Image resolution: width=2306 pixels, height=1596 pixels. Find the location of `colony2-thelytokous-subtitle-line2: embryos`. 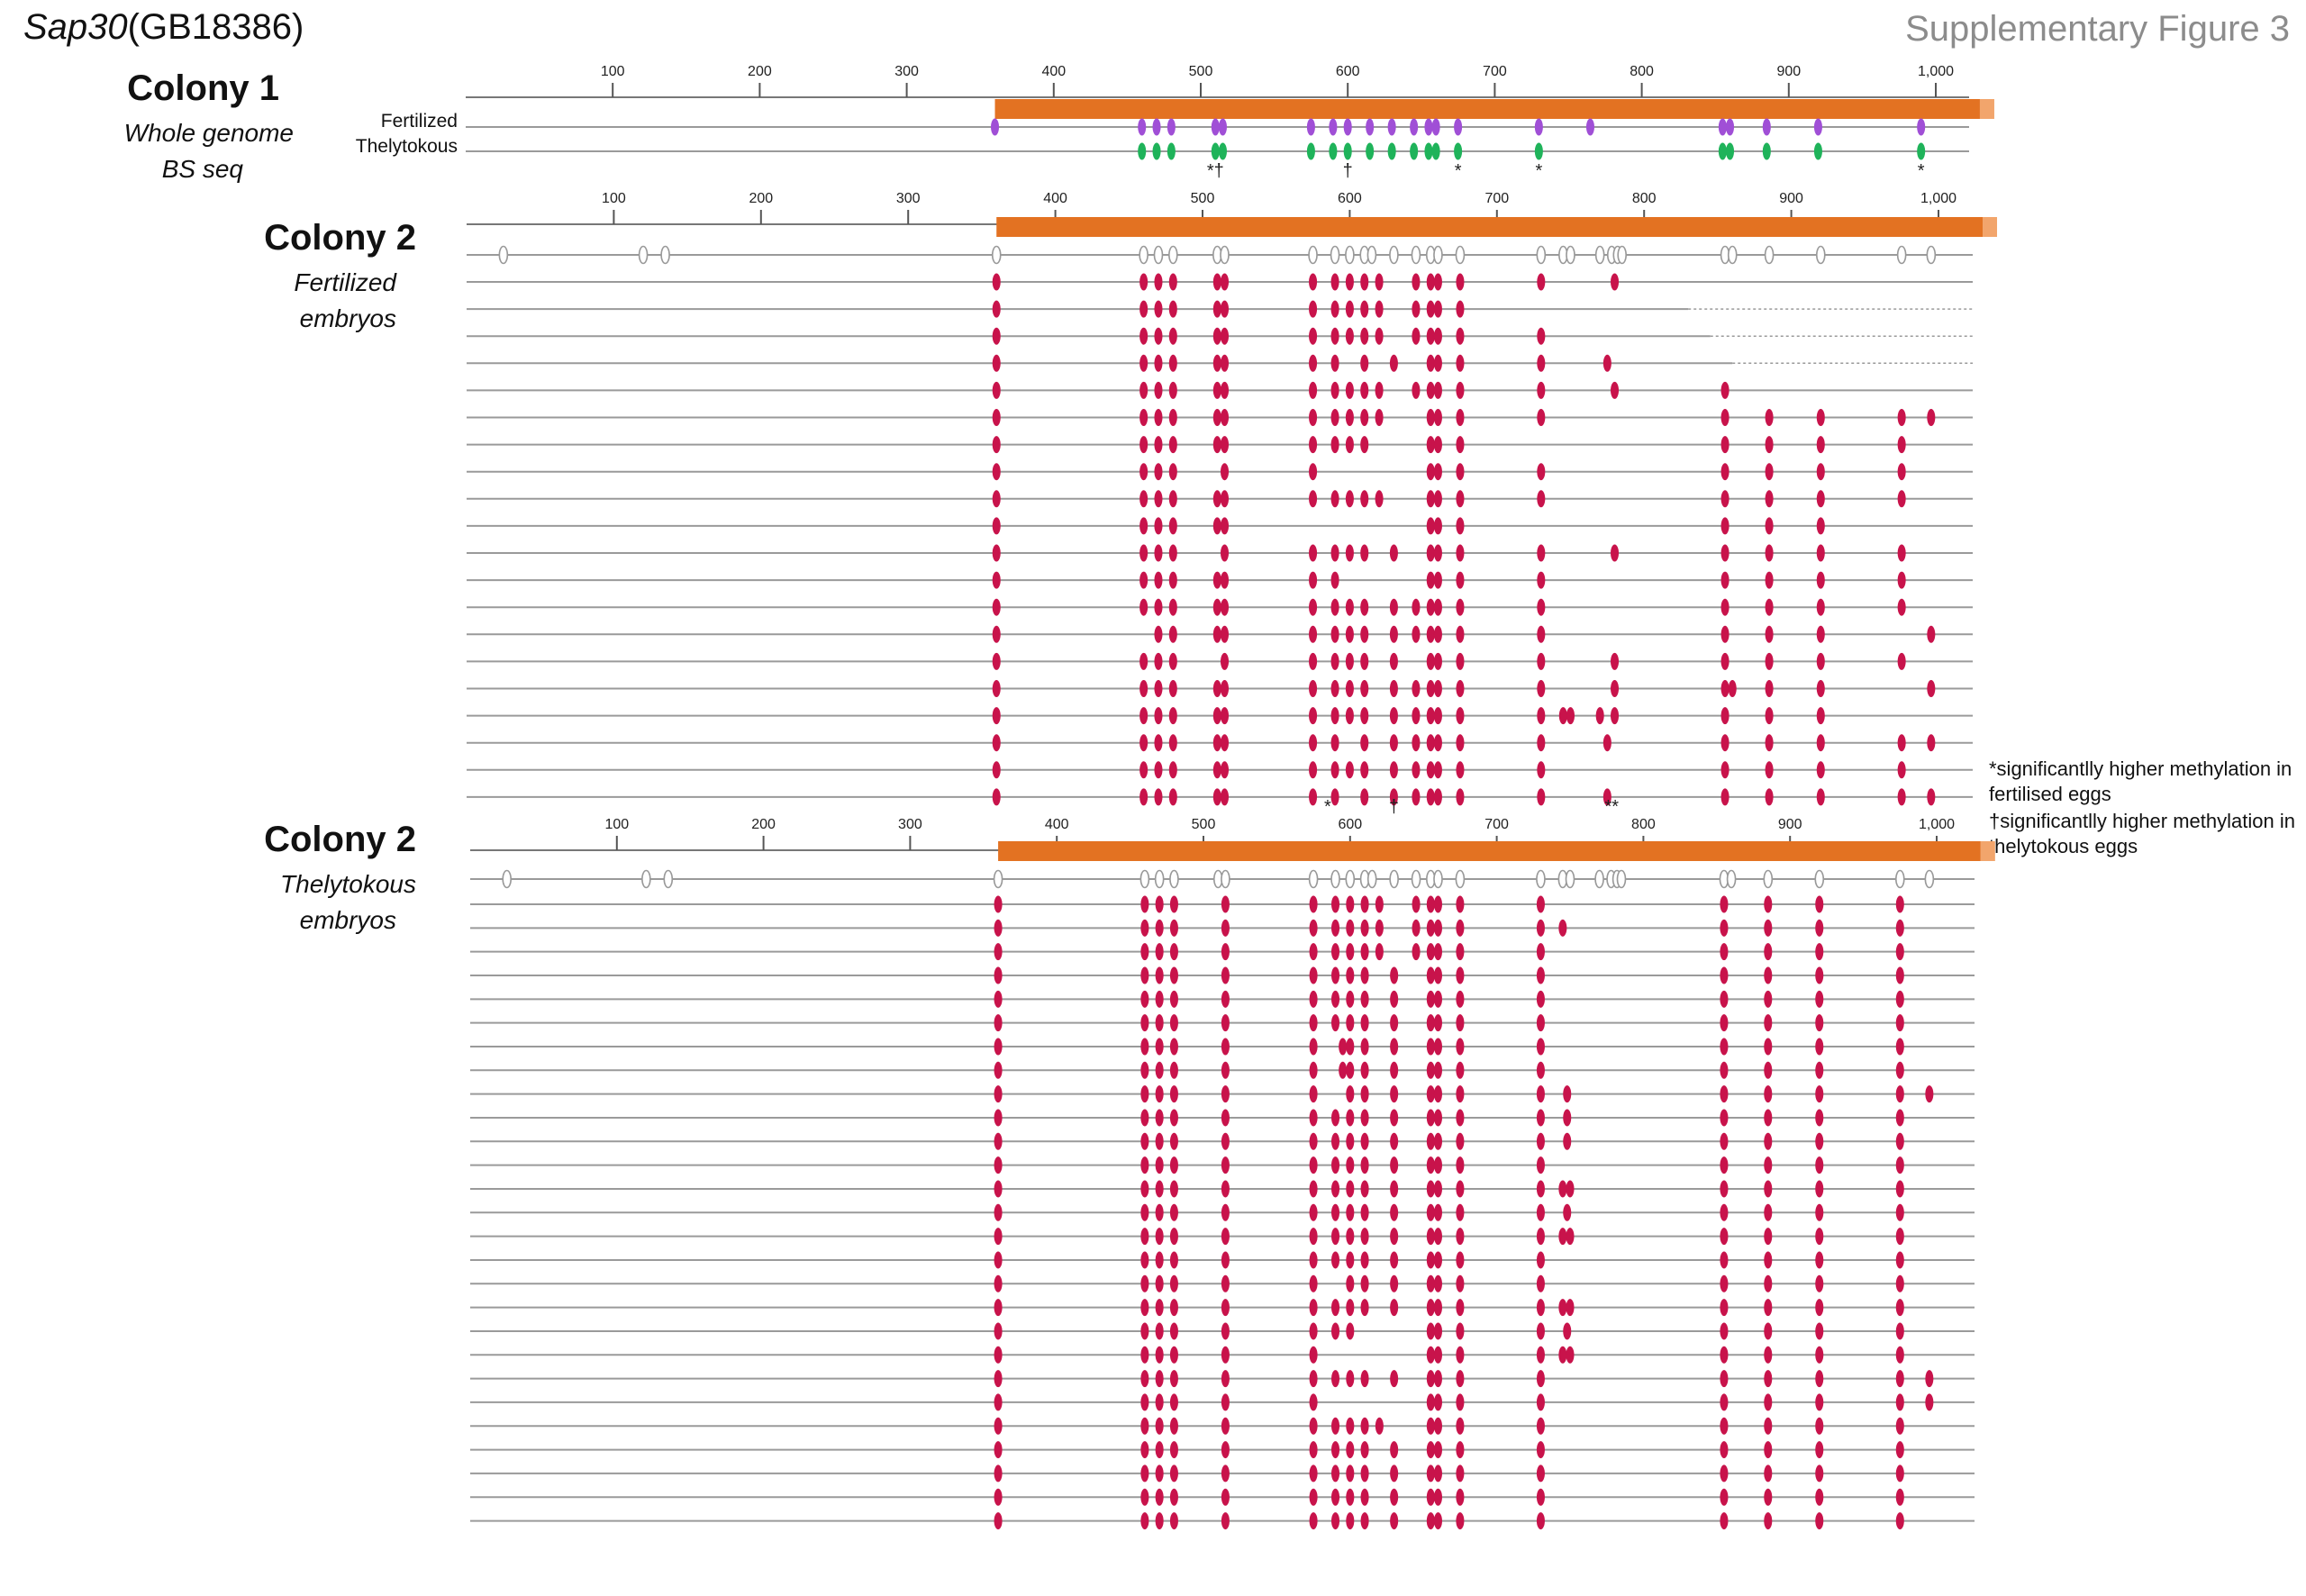

colony2-thelytokous-subtitle-line2: embryos is located at coordinates (347, 920).